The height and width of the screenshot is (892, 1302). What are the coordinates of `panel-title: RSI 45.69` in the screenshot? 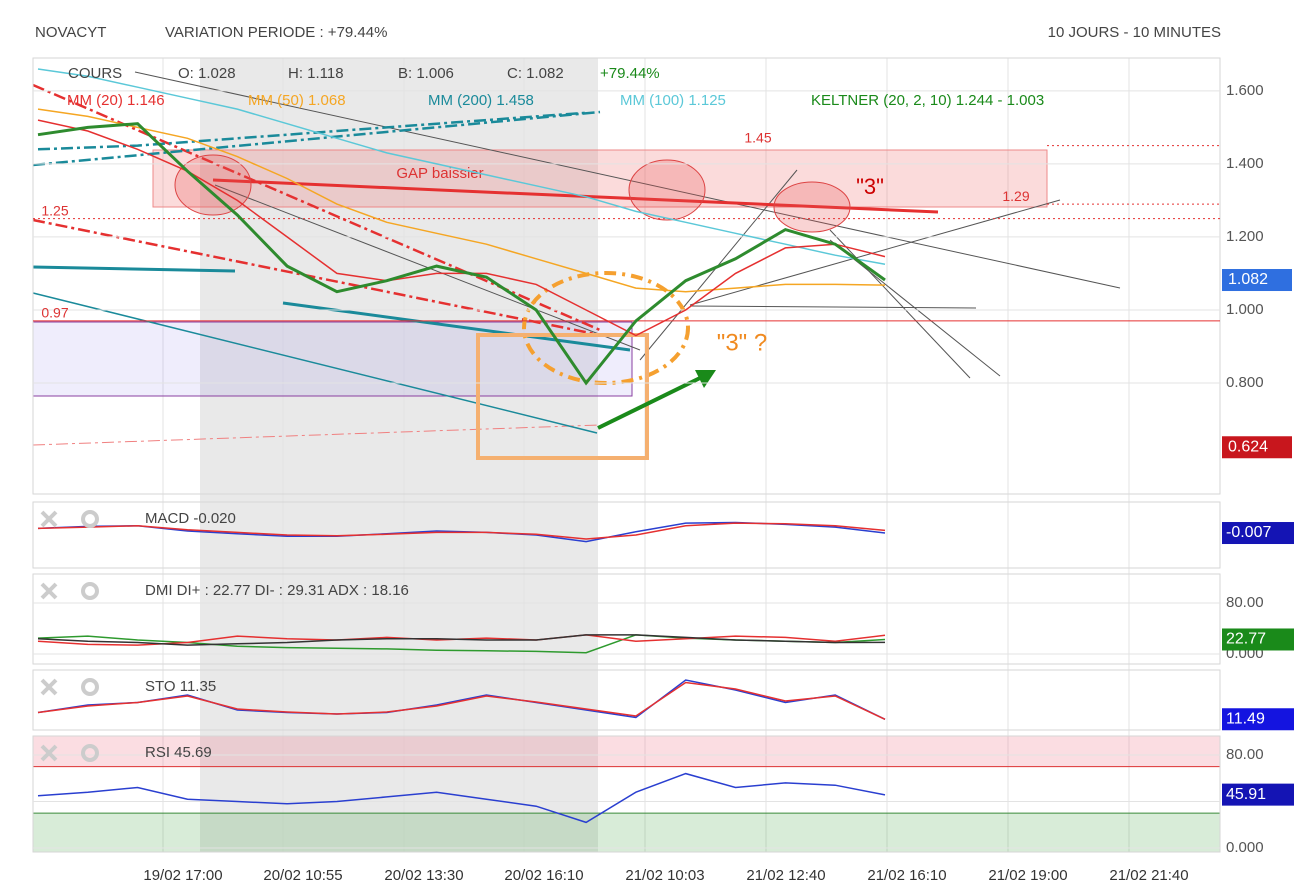 It's located at (178, 752).